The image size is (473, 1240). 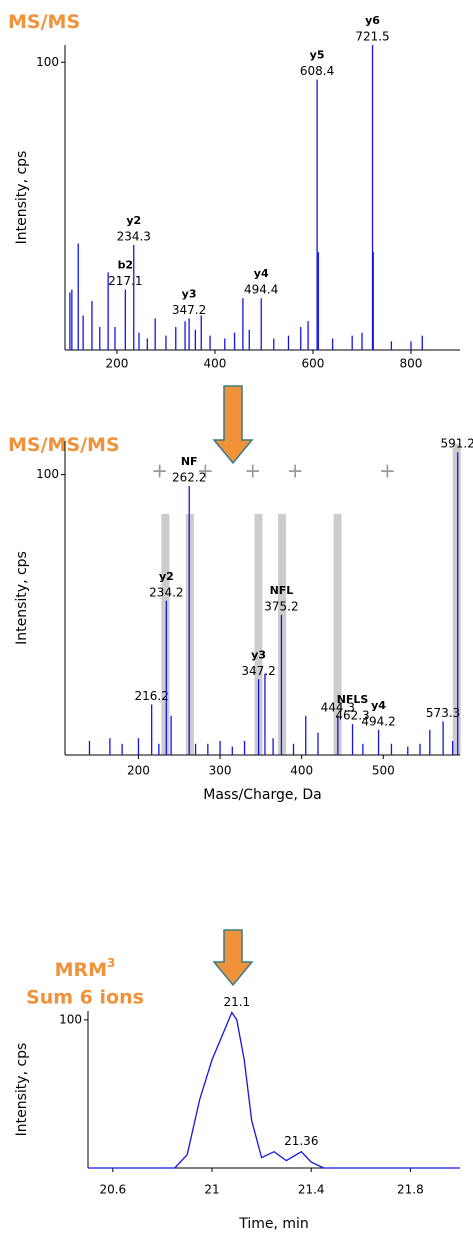 What do you see at coordinates (81, 970) in the screenshot?
I see `title-text: MRM` at bounding box center [81, 970].